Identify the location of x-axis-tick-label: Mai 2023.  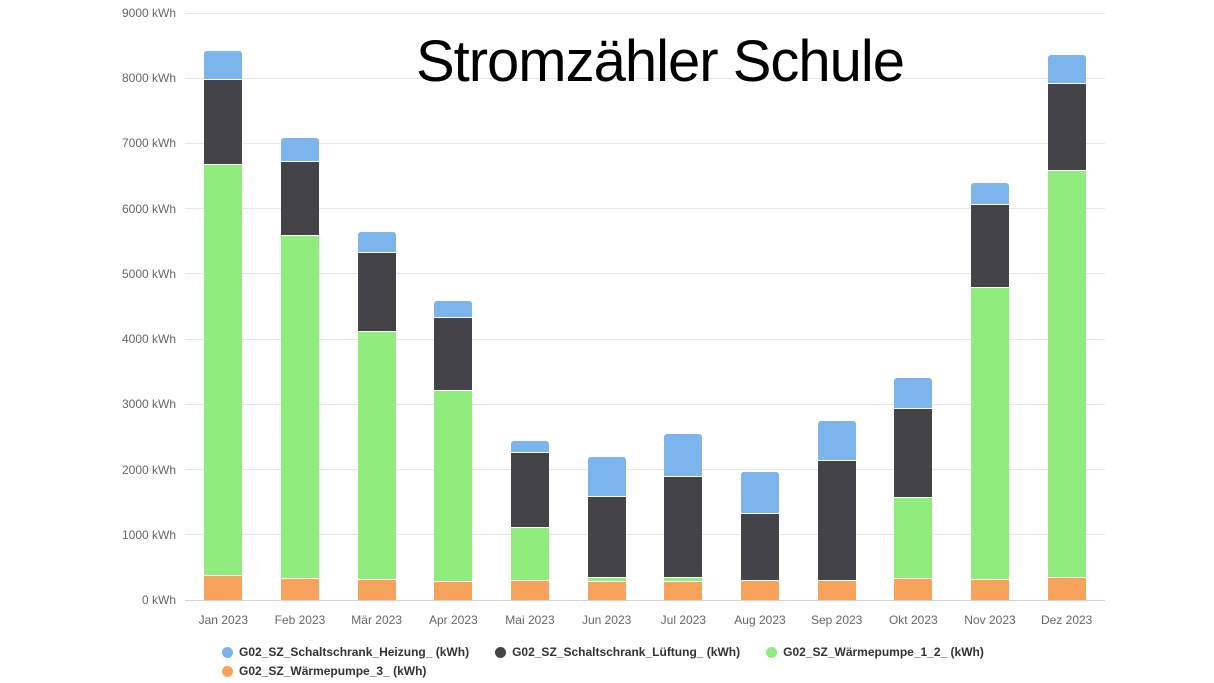
(530, 620).